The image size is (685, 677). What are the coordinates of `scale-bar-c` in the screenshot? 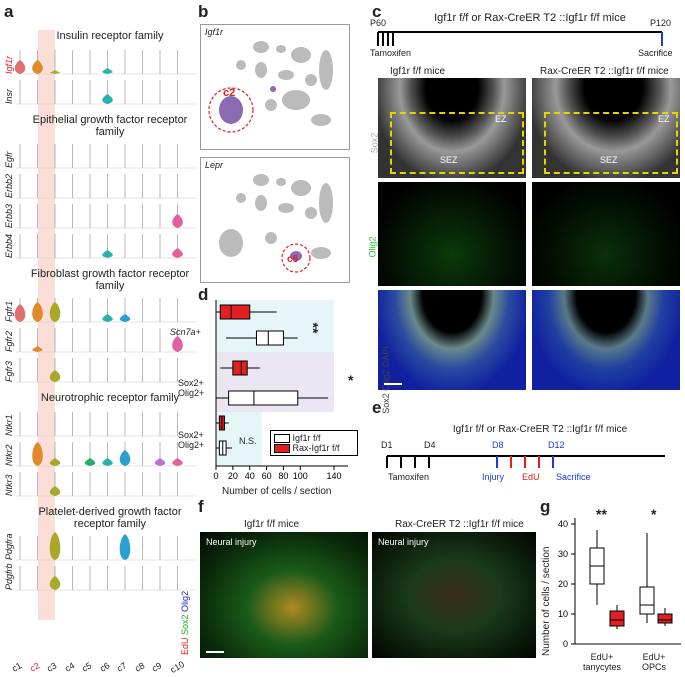 It's located at (393, 384).